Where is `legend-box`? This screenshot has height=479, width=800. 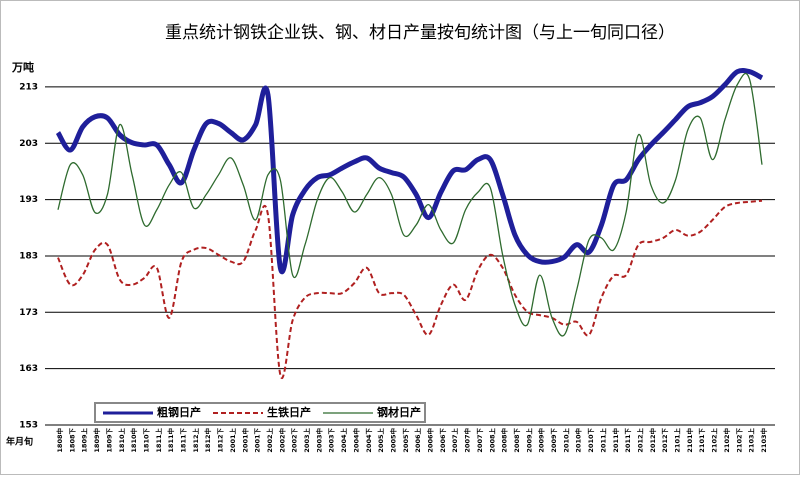
legend-box is located at coordinates (260, 412).